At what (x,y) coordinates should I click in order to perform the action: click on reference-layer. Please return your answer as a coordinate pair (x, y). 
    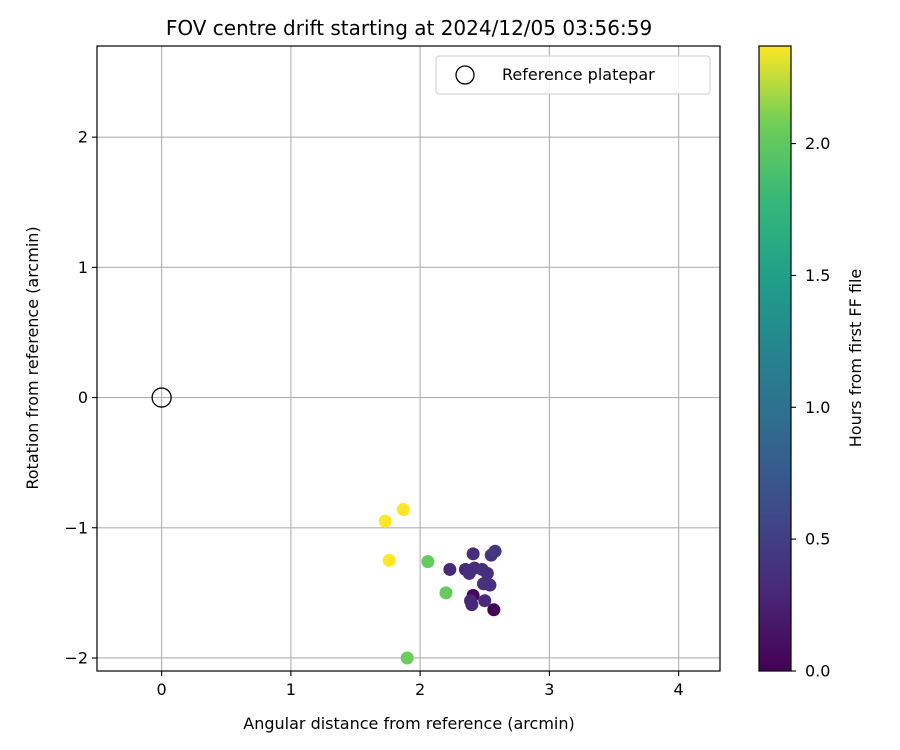
    Looking at the image, I should click on (161, 397).